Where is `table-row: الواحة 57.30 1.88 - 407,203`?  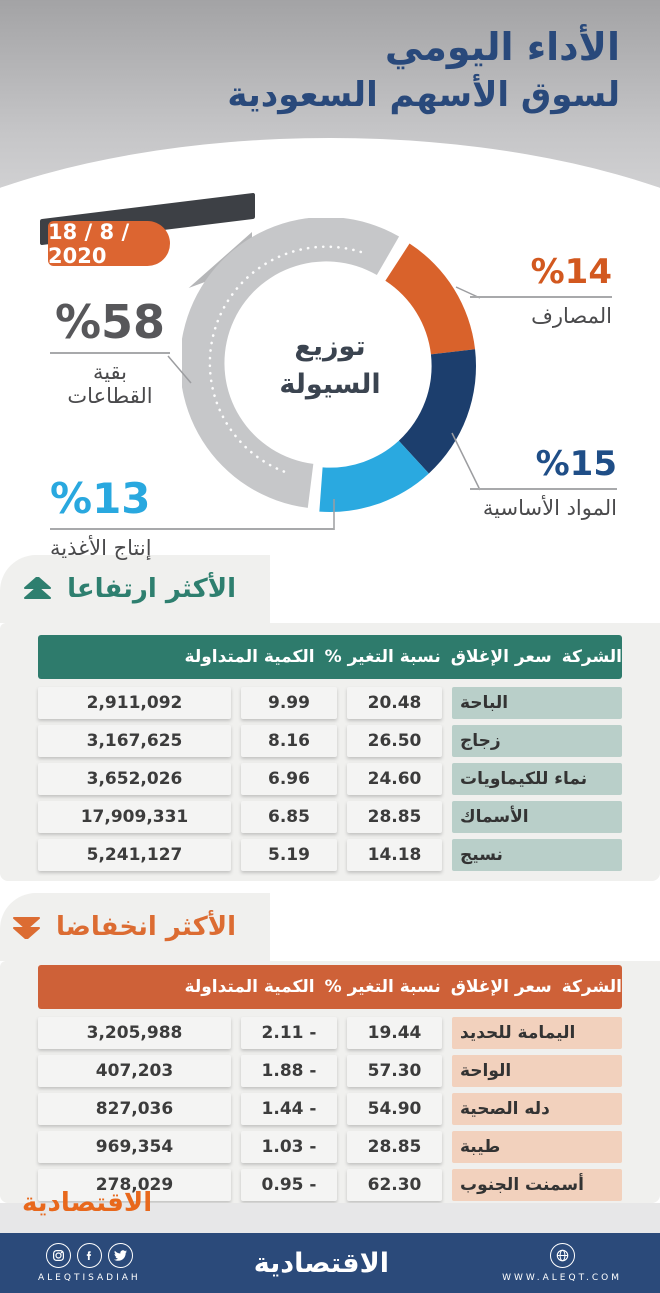 table-row: الواحة 57.30 1.88 - 407,203 is located at coordinates (330, 1071).